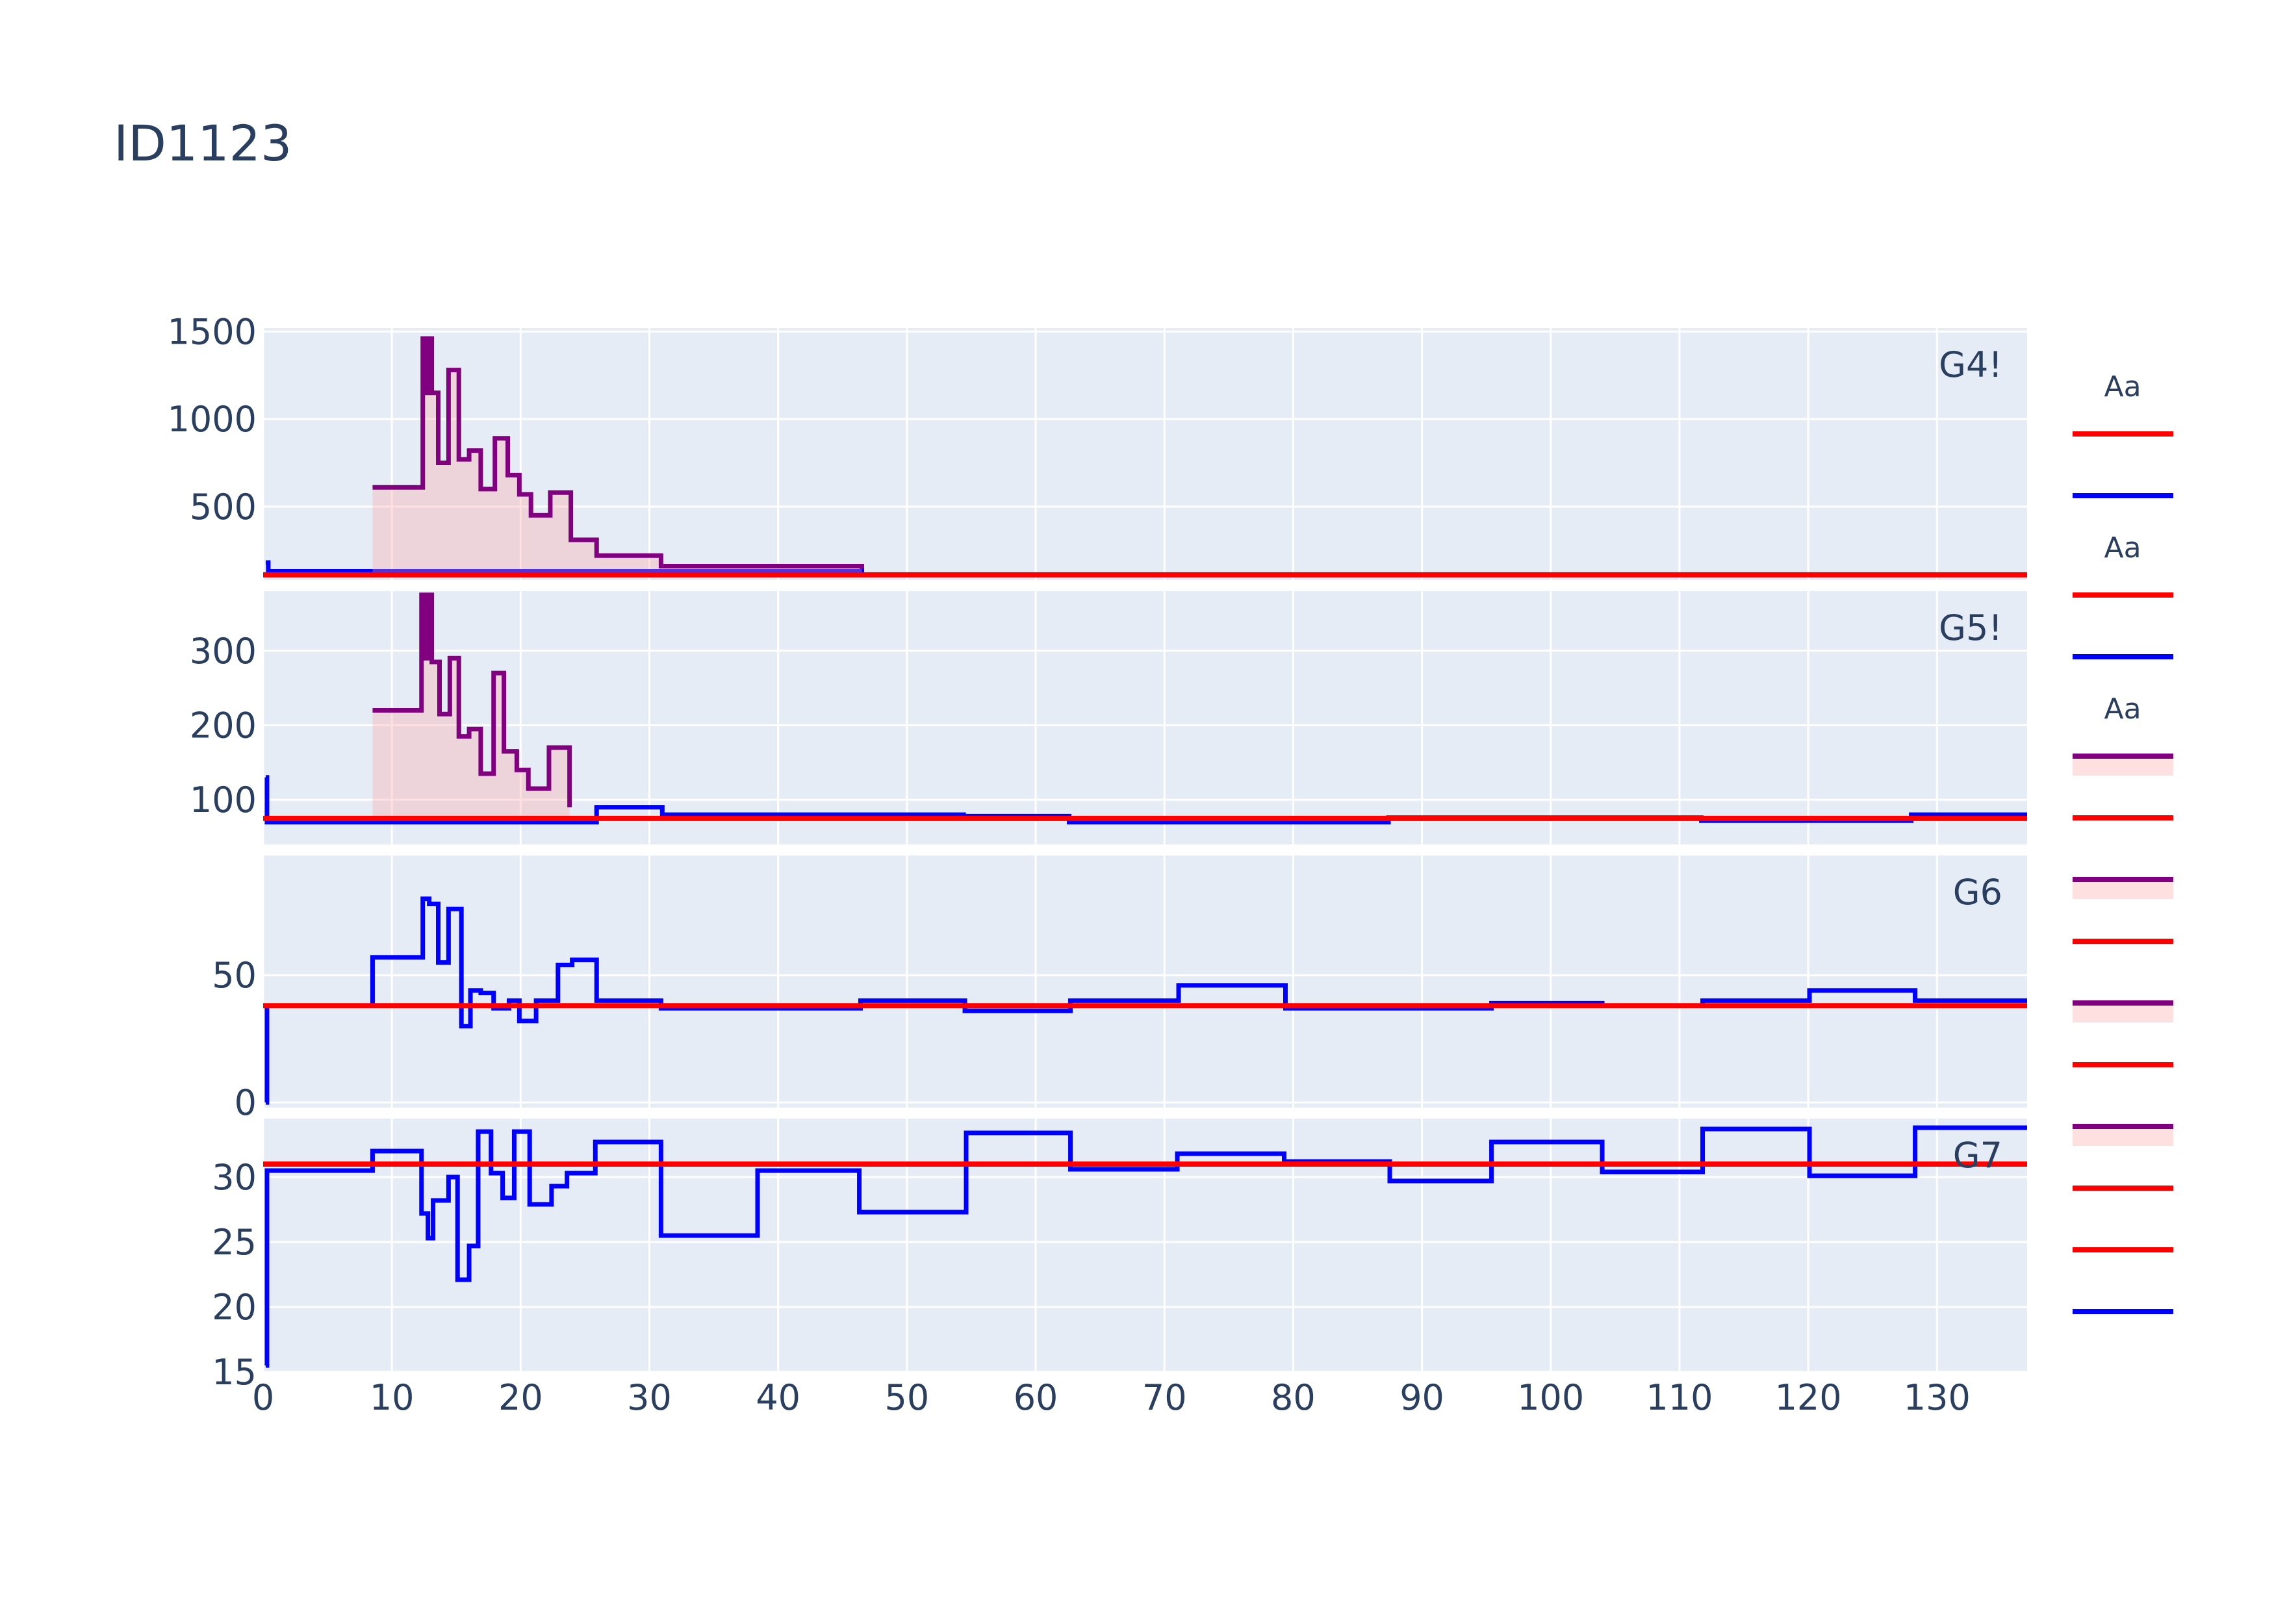 This screenshot has height=1624, width=2274. What do you see at coordinates (234, 1177) in the screenshot?
I see `y-tick-label: 30` at bounding box center [234, 1177].